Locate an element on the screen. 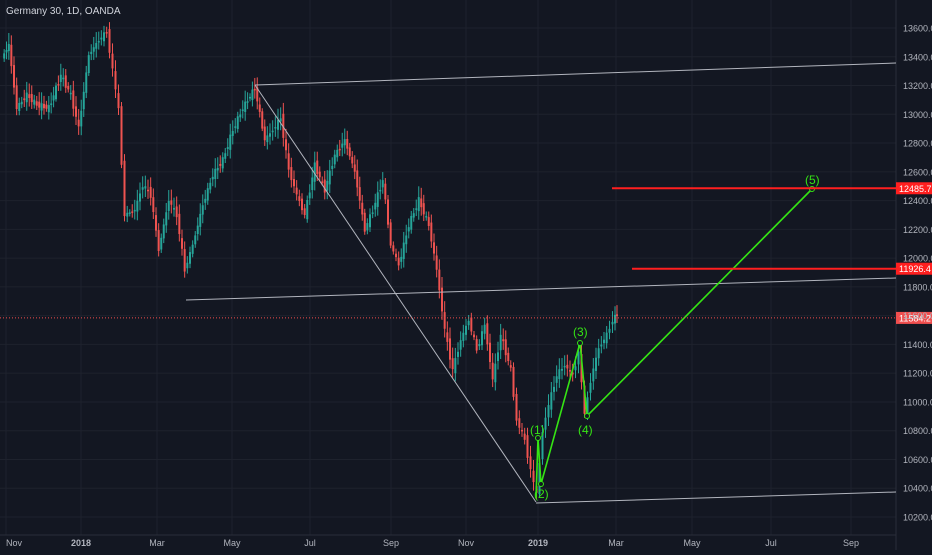  price-tick-label: 13600.0 is located at coordinates (917, 29).